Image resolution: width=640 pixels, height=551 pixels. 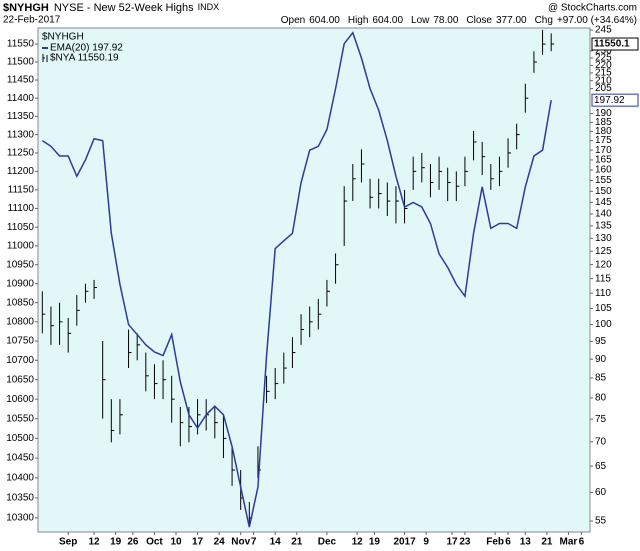 I want to click on stat-label: Low, so click(x=420, y=20).